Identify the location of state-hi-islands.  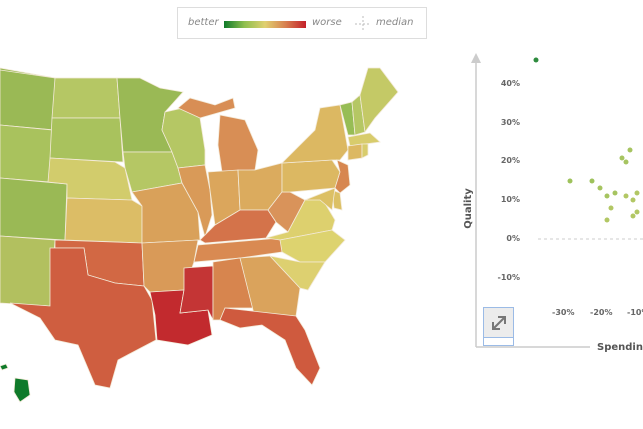
(4, 367).